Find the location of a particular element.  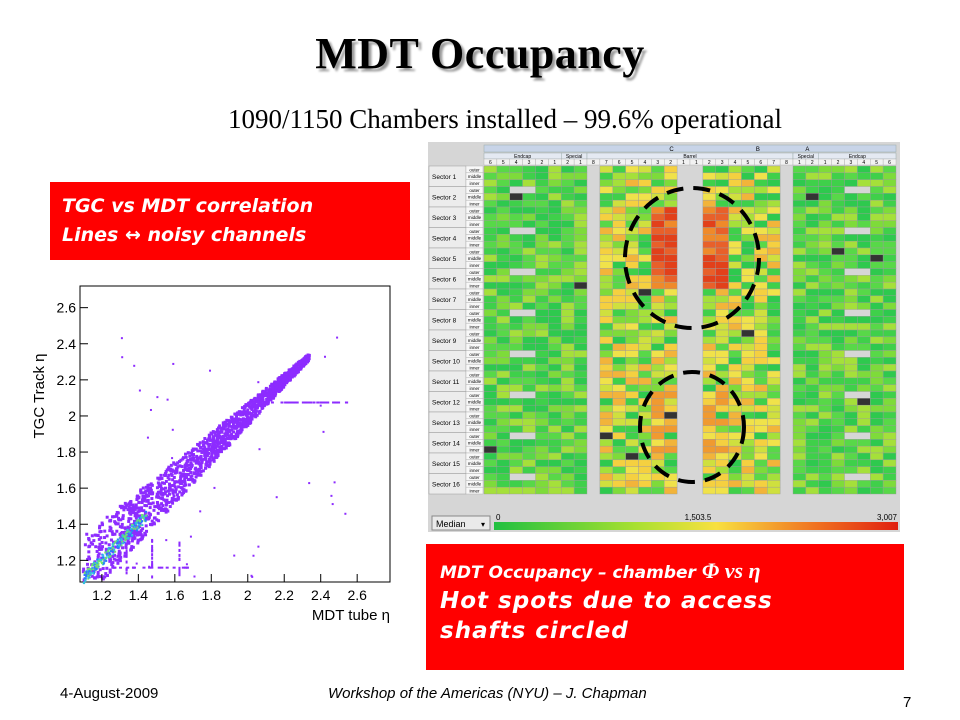

layer-label: outer is located at coordinates (474, 231).